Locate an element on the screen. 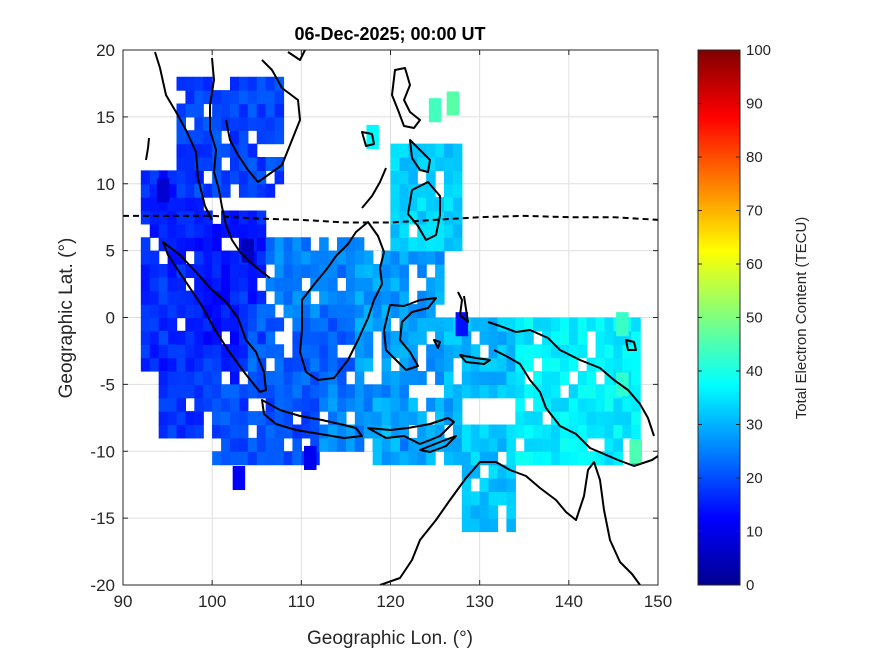 The width and height of the screenshot is (875, 656). colorbar-ticks: 0 10 20 30 40 50 60 70 80 90 100 is located at coordinates (734, 318).